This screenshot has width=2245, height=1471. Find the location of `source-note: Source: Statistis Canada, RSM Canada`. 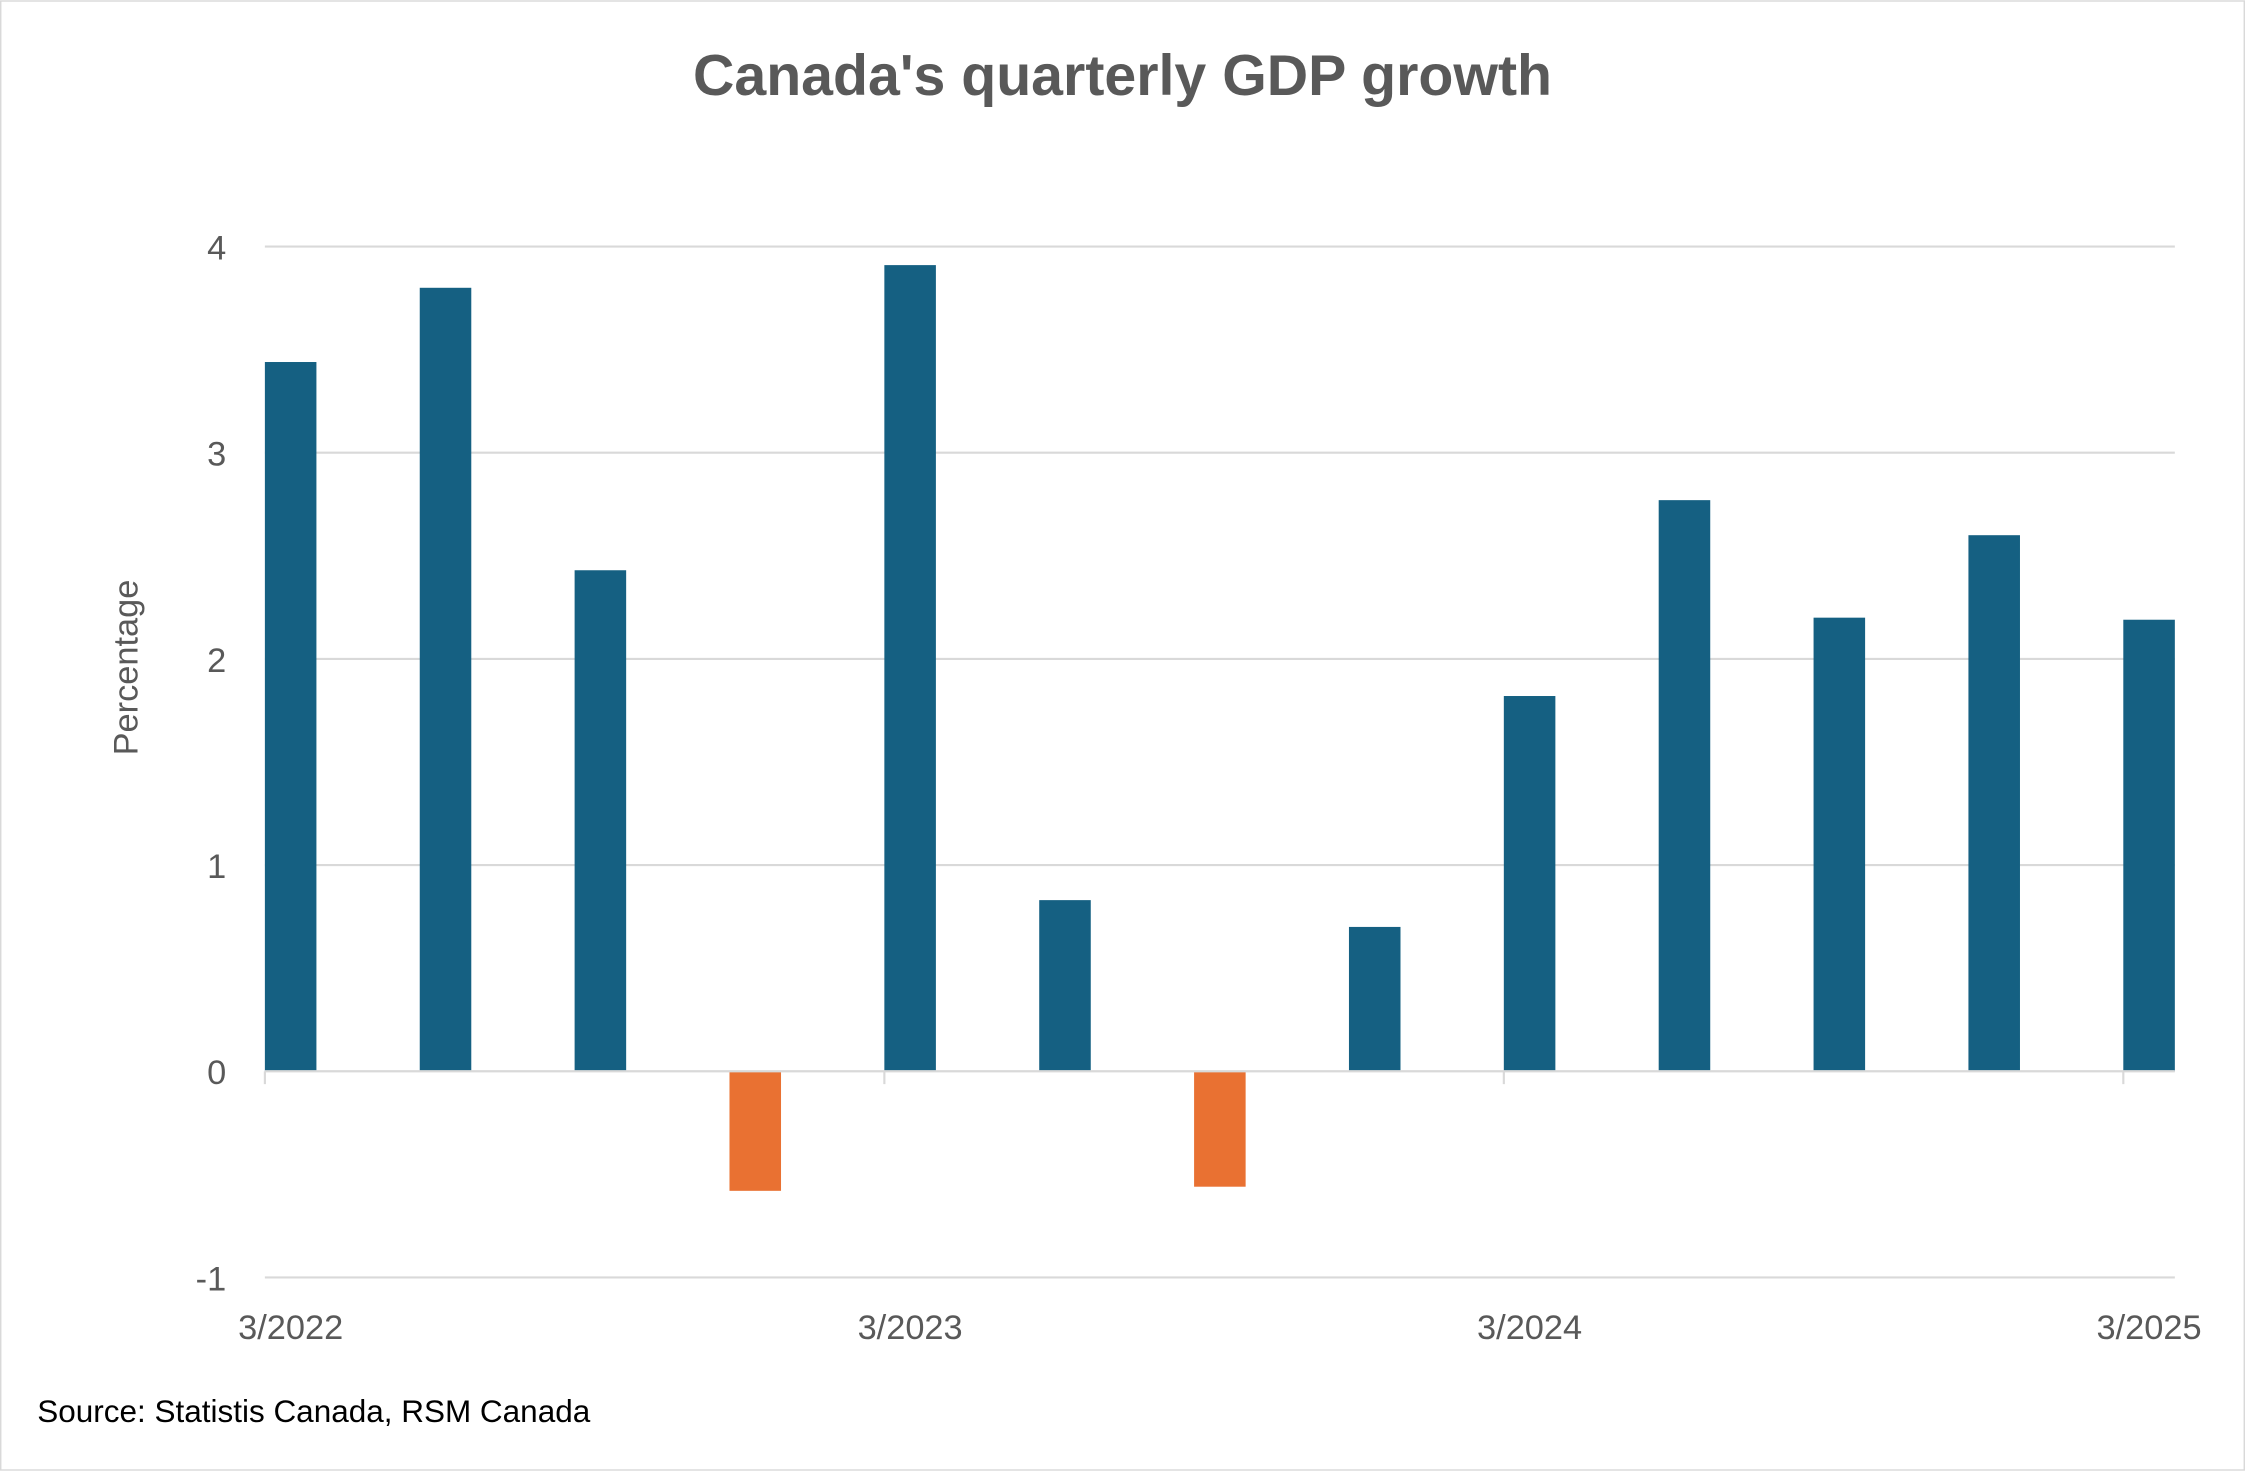

source-note: Source: Statistis Canada, RSM Canada is located at coordinates (313, 1411).